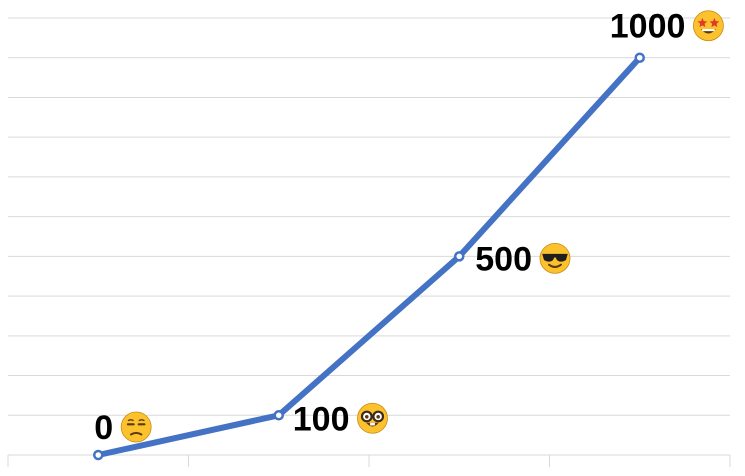 This screenshot has width=745, height=476. I want to click on data-label: 1000, so click(648, 27).